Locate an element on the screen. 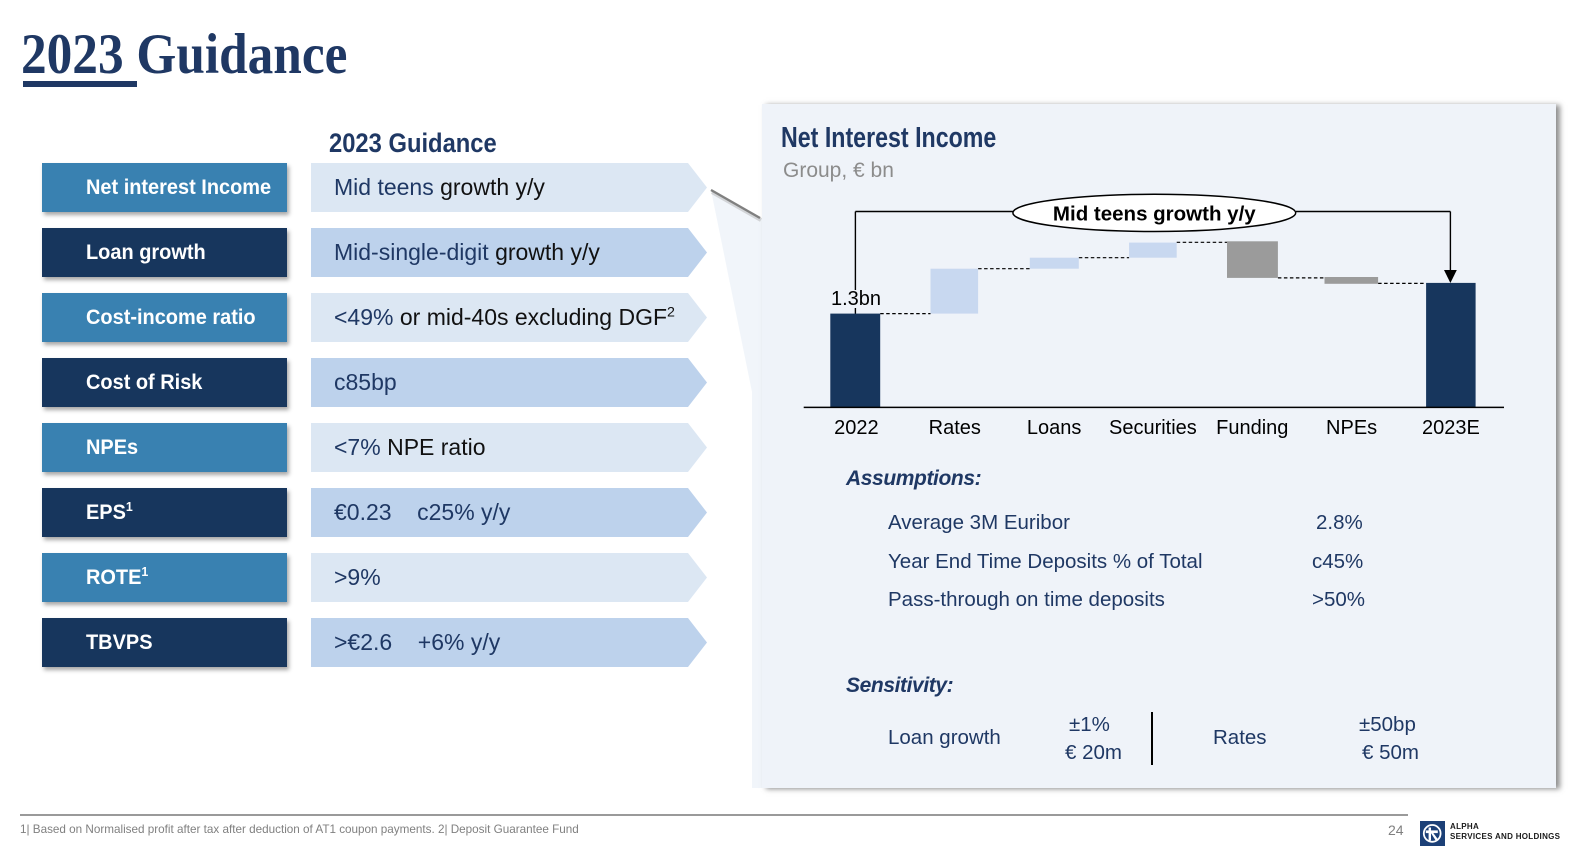 The height and width of the screenshot is (852, 1595). svg-text: Loans is located at coordinates (1054, 428).